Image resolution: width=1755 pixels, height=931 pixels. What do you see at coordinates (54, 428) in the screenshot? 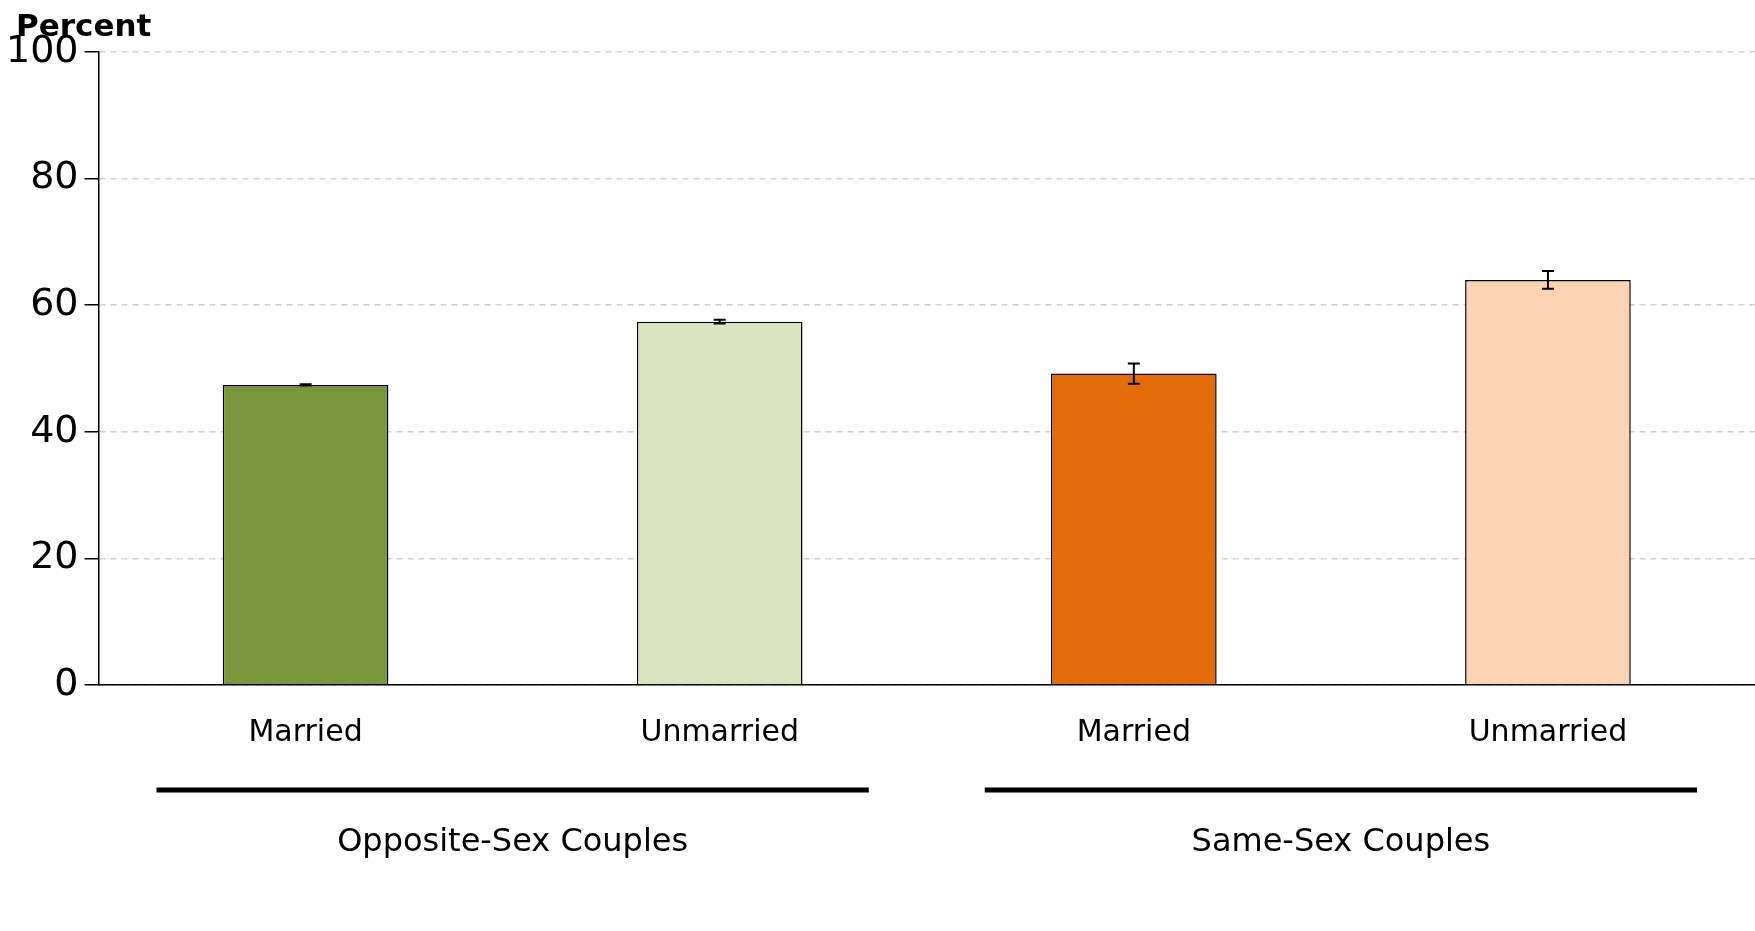
I see `y-tick-label: 40` at bounding box center [54, 428].